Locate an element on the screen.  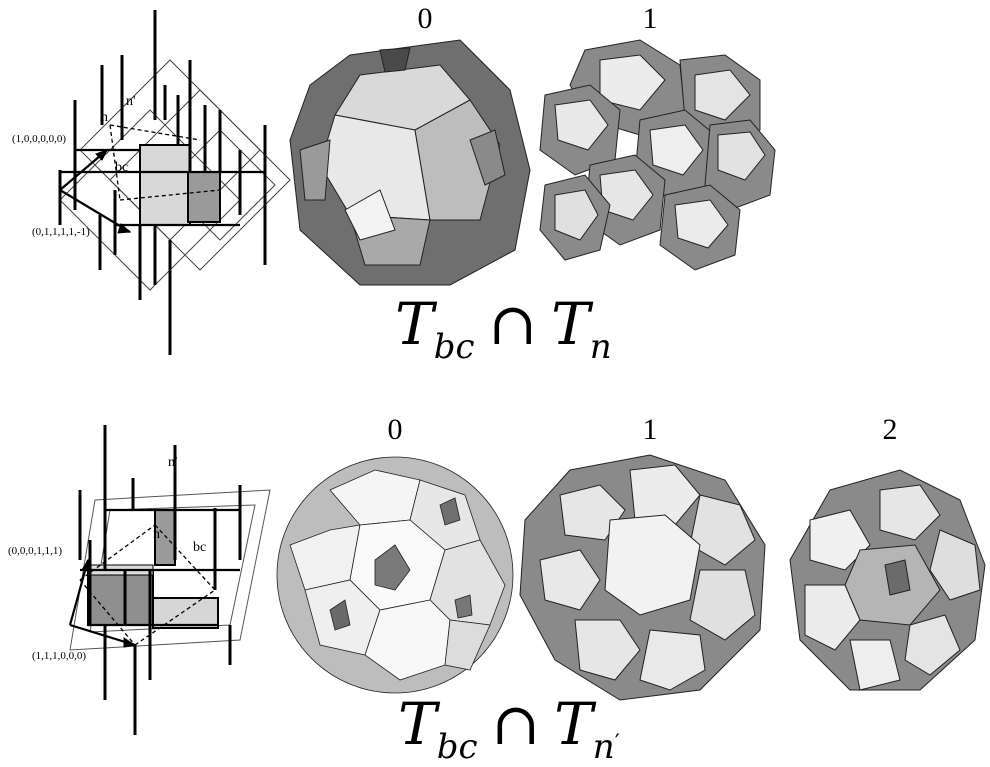
top-vector-b-label: (0,1,1,1,1,-1) is located at coordinates (61, 232).